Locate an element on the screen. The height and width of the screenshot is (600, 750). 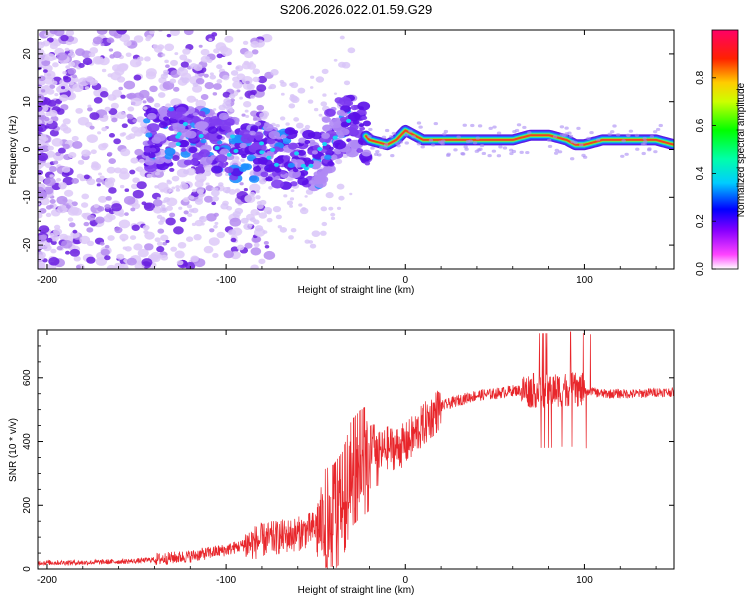
spectrogram-ylabel: Frequency (Hz) is located at coordinates (13, 150).